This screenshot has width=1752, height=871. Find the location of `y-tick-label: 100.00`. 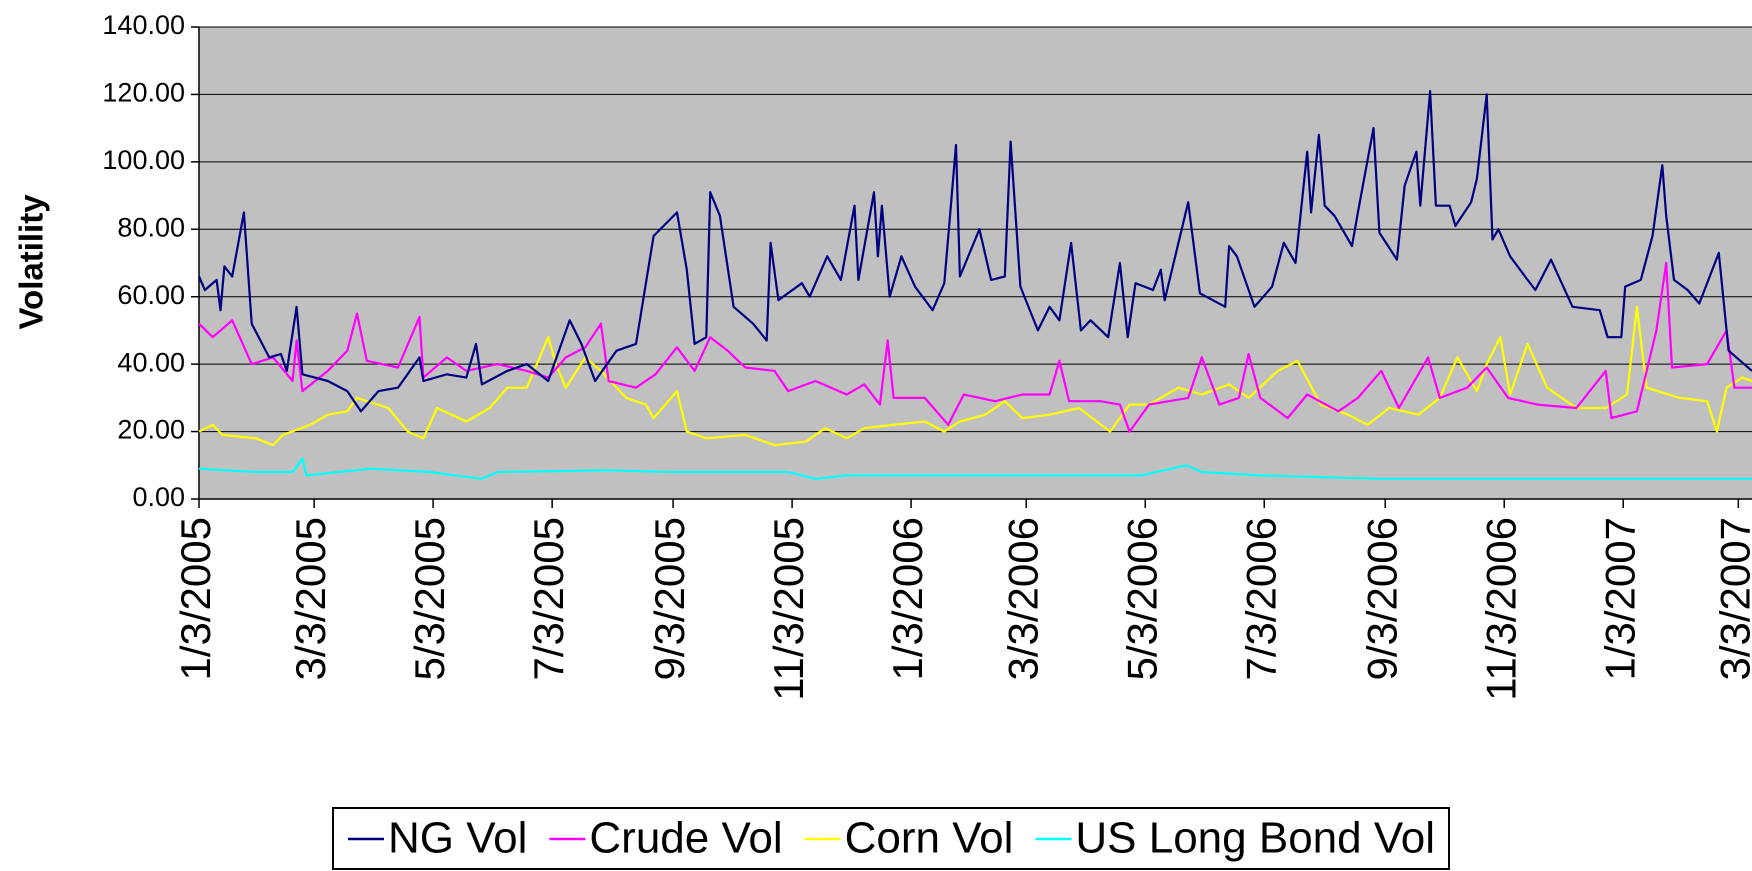

y-tick-label: 100.00 is located at coordinates (143, 160).